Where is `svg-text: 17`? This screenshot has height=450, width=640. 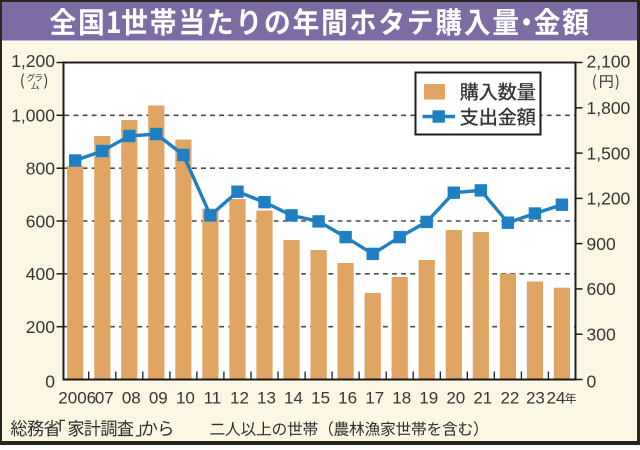
svg-text: 17 is located at coordinates (374, 397).